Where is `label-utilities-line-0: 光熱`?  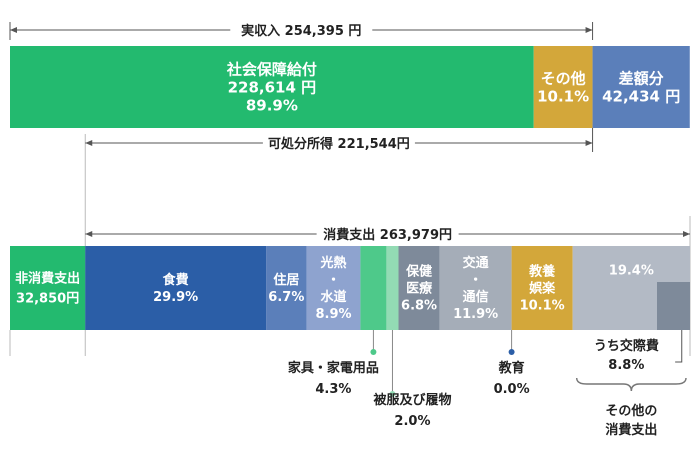
label-utilities-line-0: 光熱 is located at coordinates (332, 263).